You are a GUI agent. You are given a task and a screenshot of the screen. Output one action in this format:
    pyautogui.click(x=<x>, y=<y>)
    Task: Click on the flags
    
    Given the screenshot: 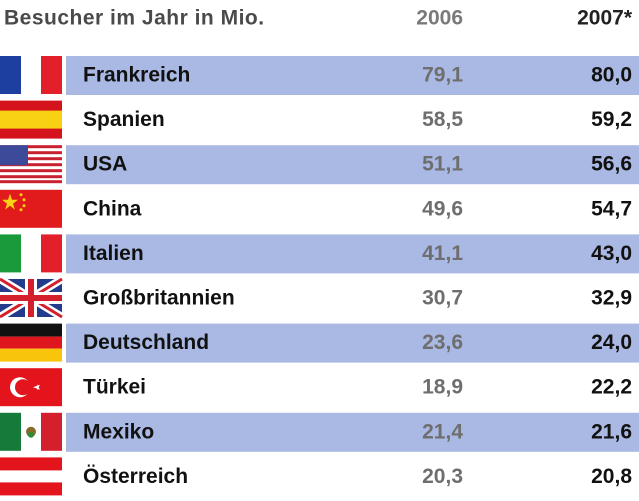 What is the action you would take?
    pyautogui.click(x=31, y=276)
    